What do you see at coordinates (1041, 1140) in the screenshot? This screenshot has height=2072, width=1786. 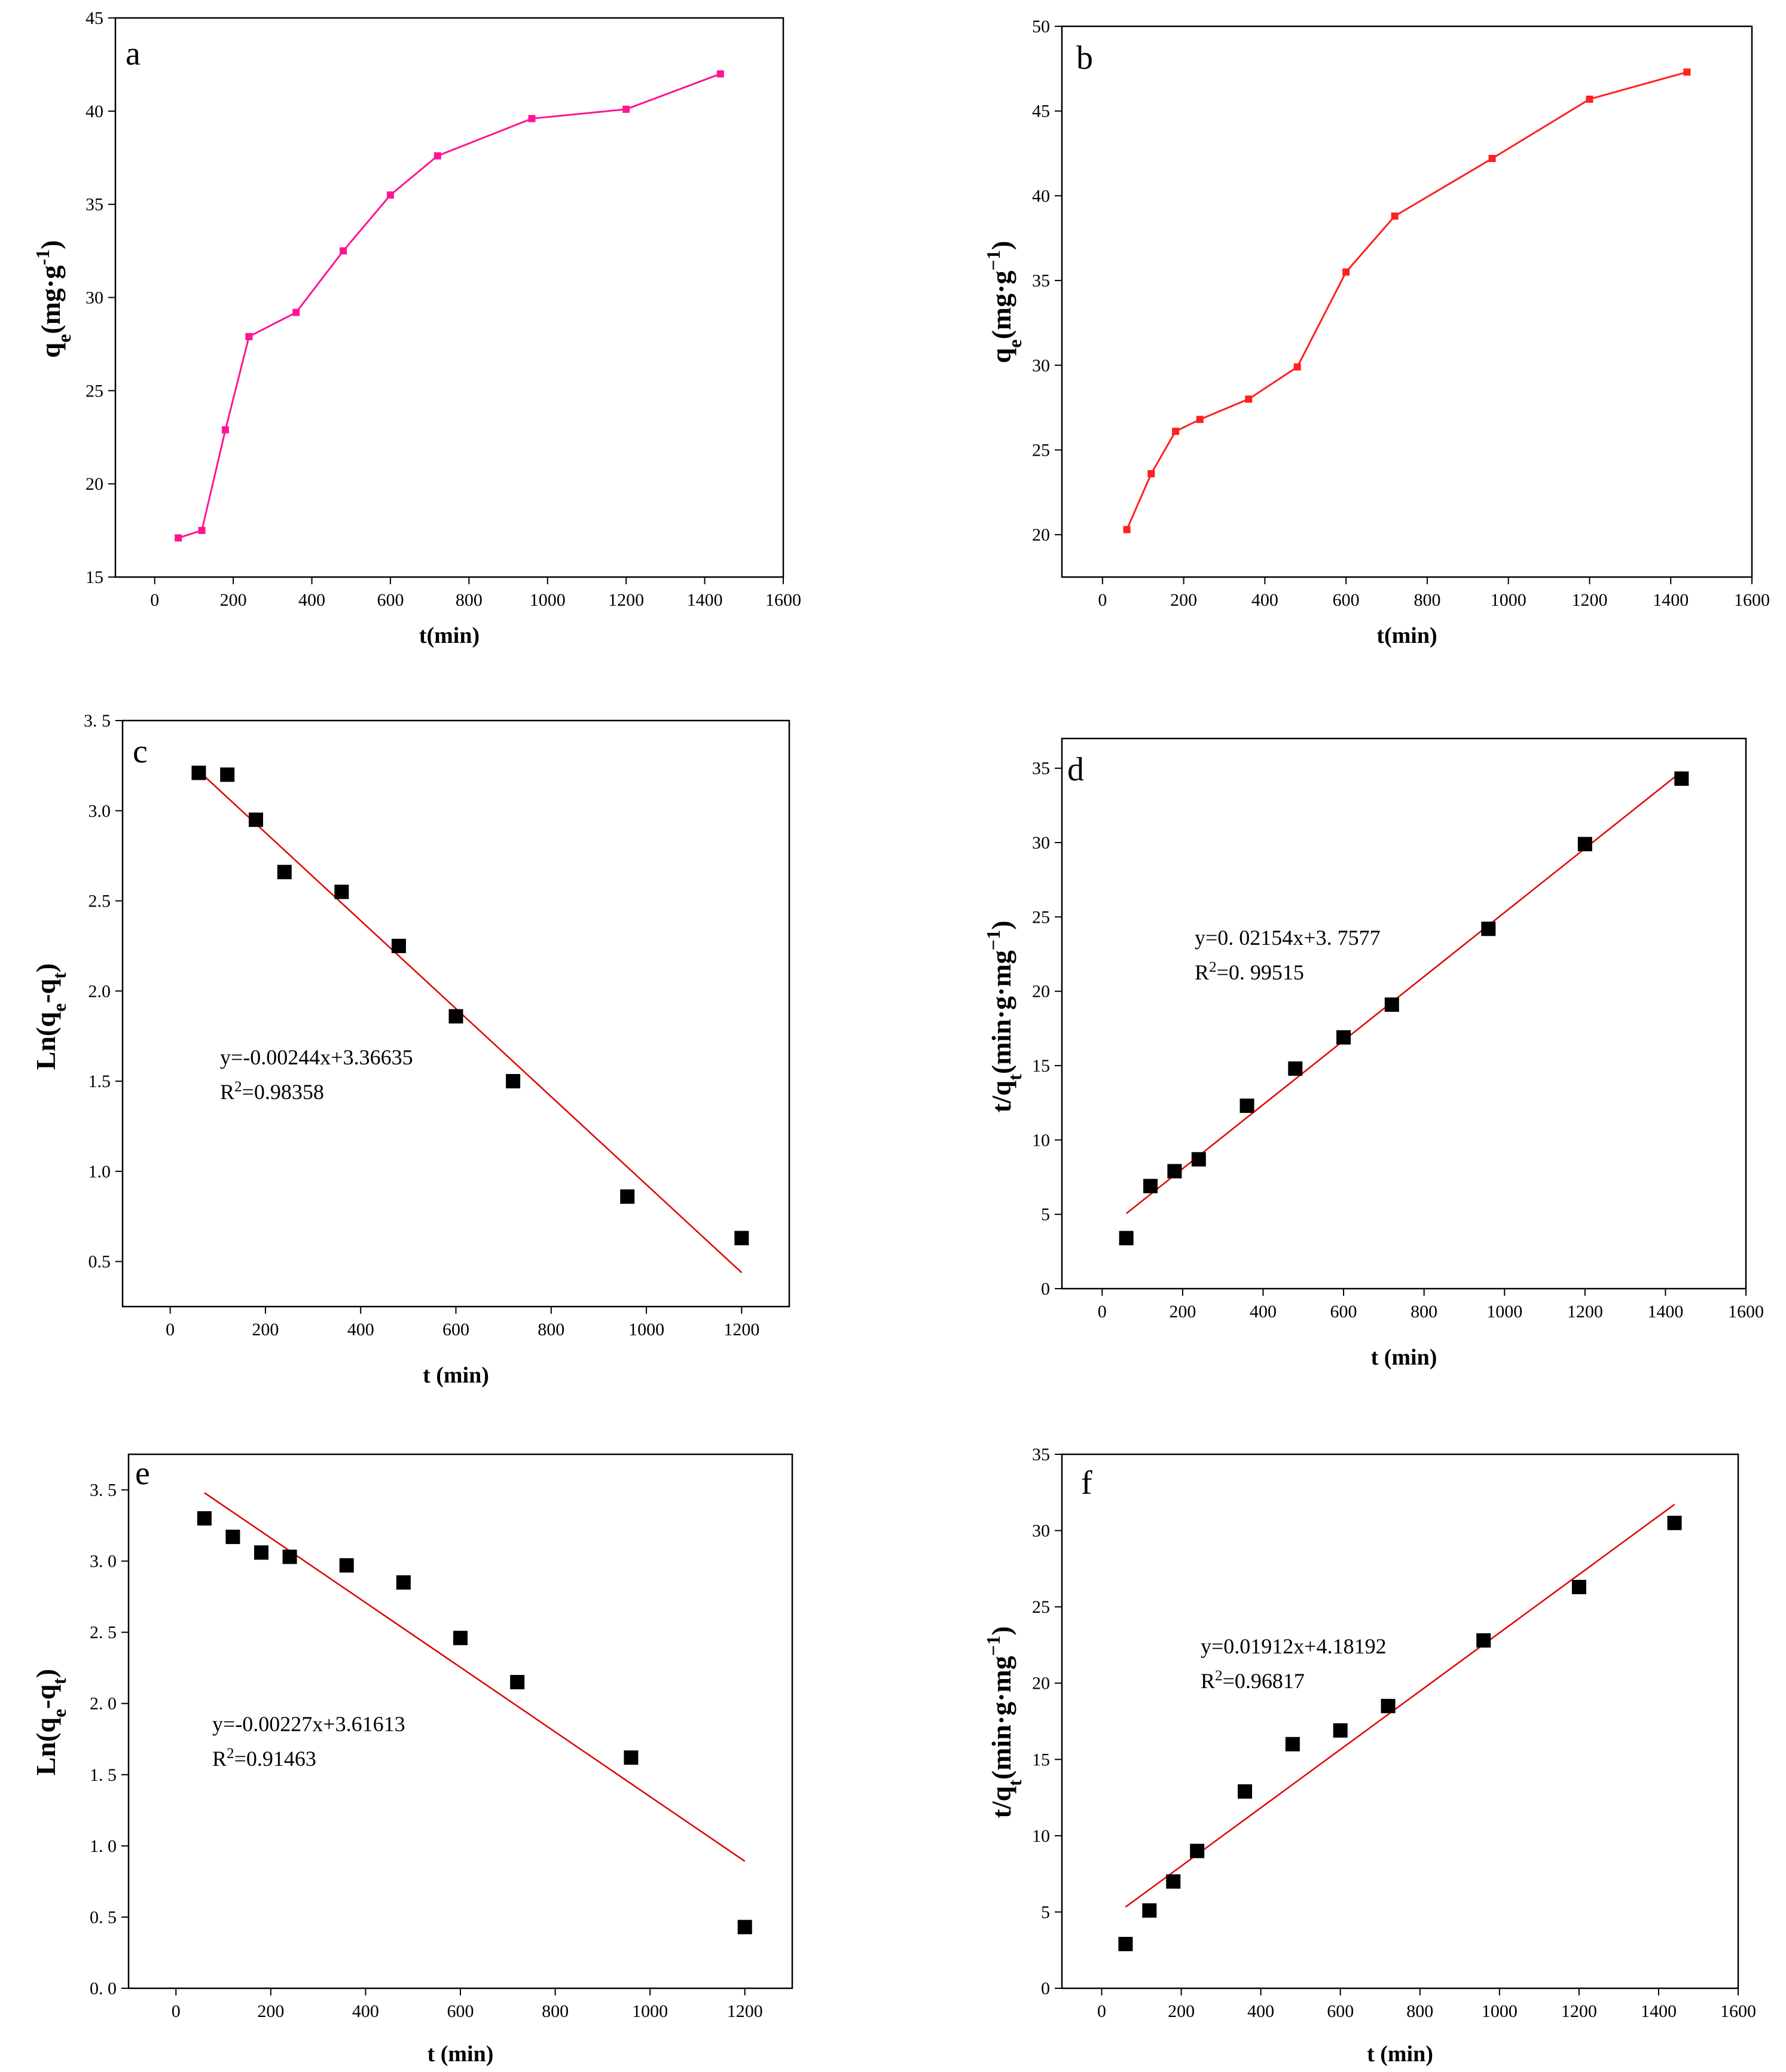 I see `y-tick-label: 10` at bounding box center [1041, 1140].